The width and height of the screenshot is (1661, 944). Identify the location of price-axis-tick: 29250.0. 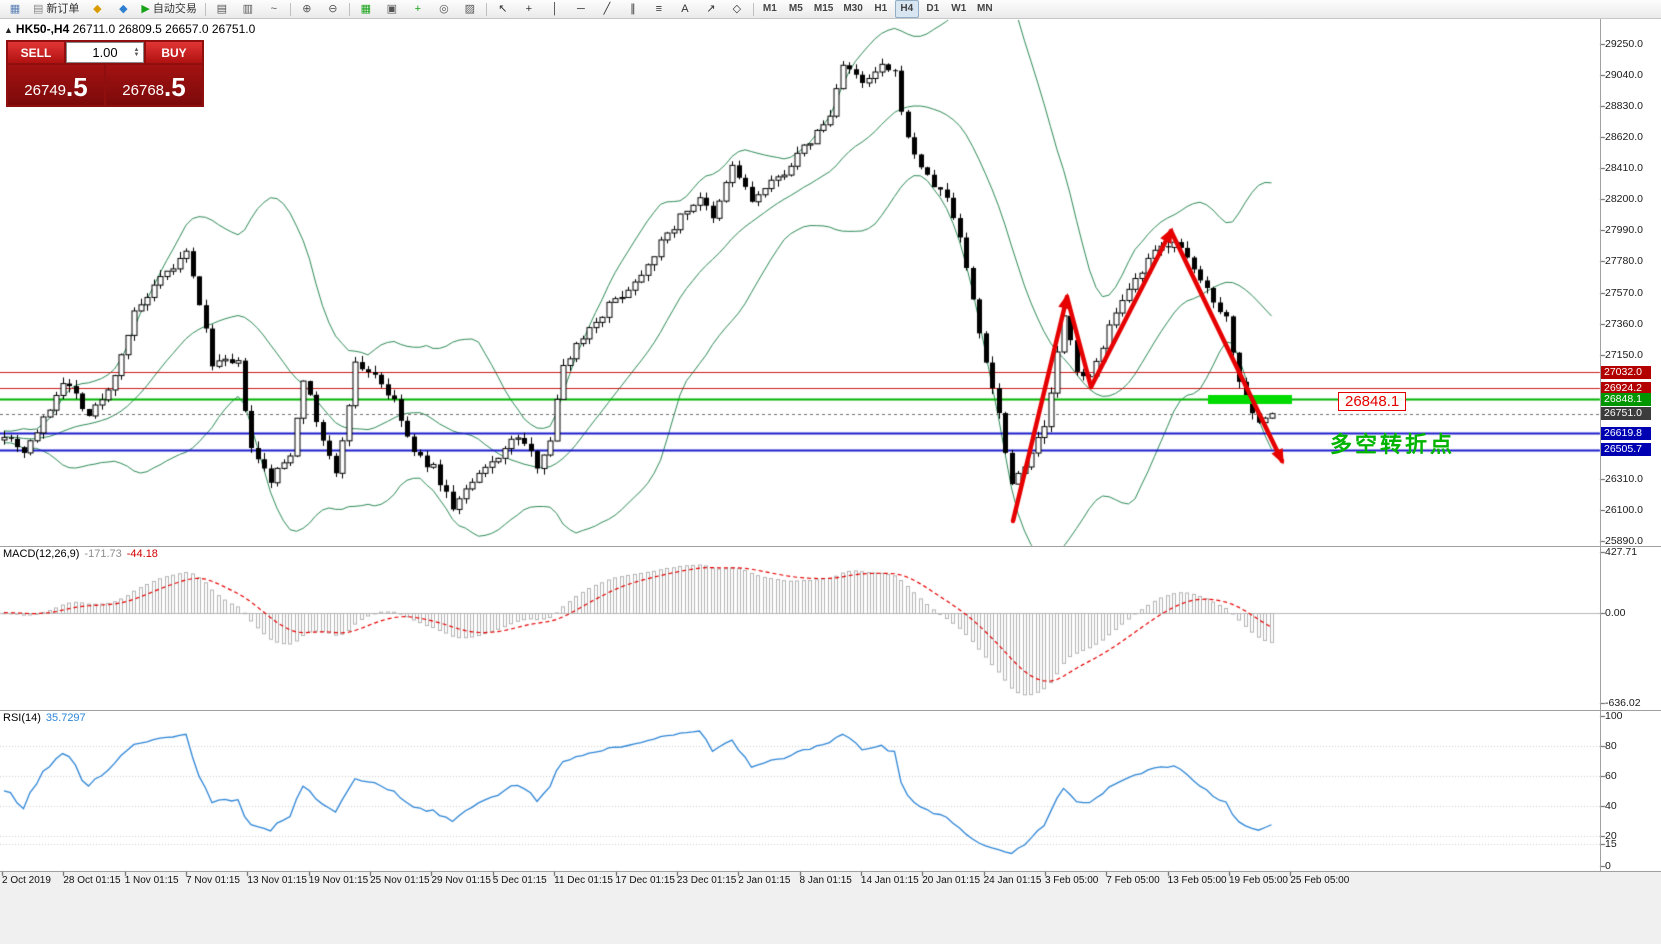
(1624, 44).